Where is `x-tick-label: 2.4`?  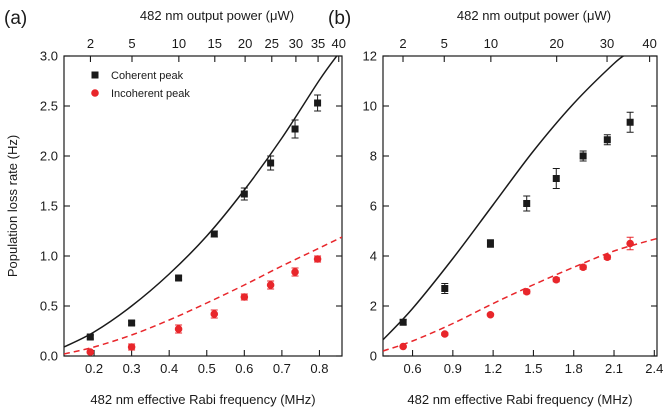
x-tick-label: 2.4 is located at coordinates (654, 368).